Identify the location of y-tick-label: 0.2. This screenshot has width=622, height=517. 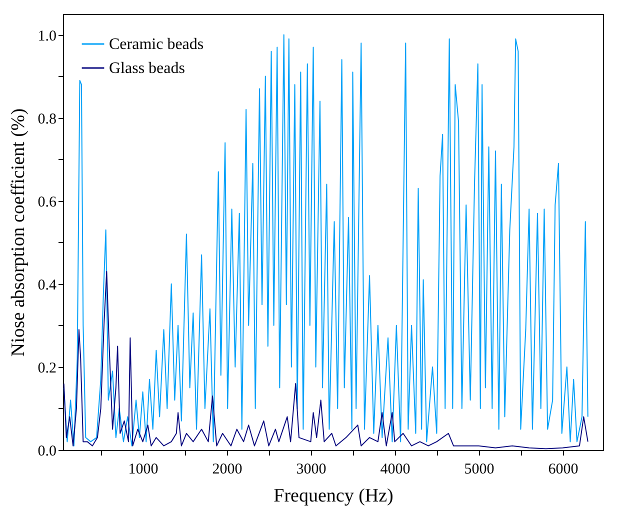
(47, 368).